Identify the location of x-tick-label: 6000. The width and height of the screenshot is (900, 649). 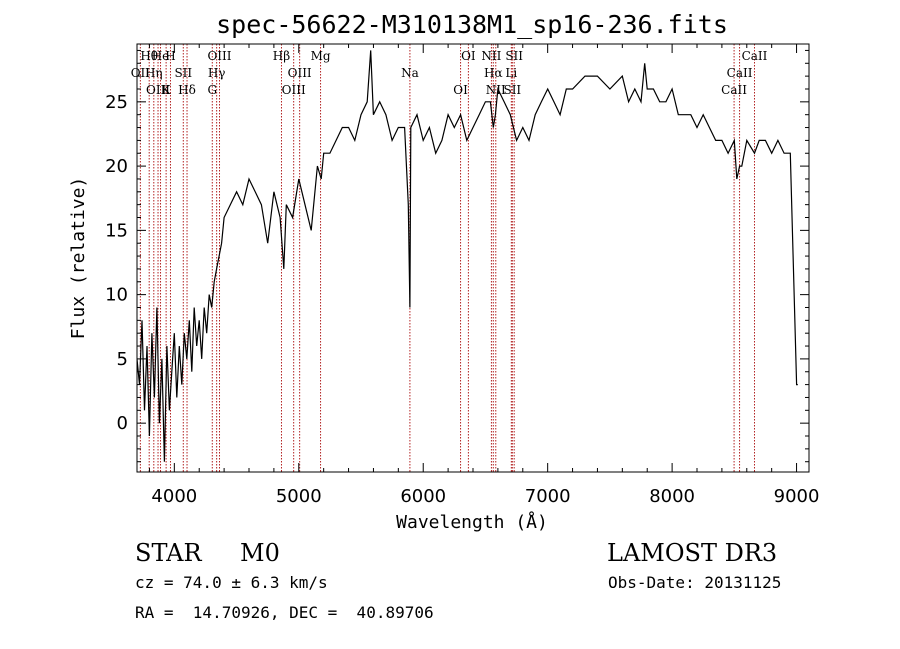
(423, 496).